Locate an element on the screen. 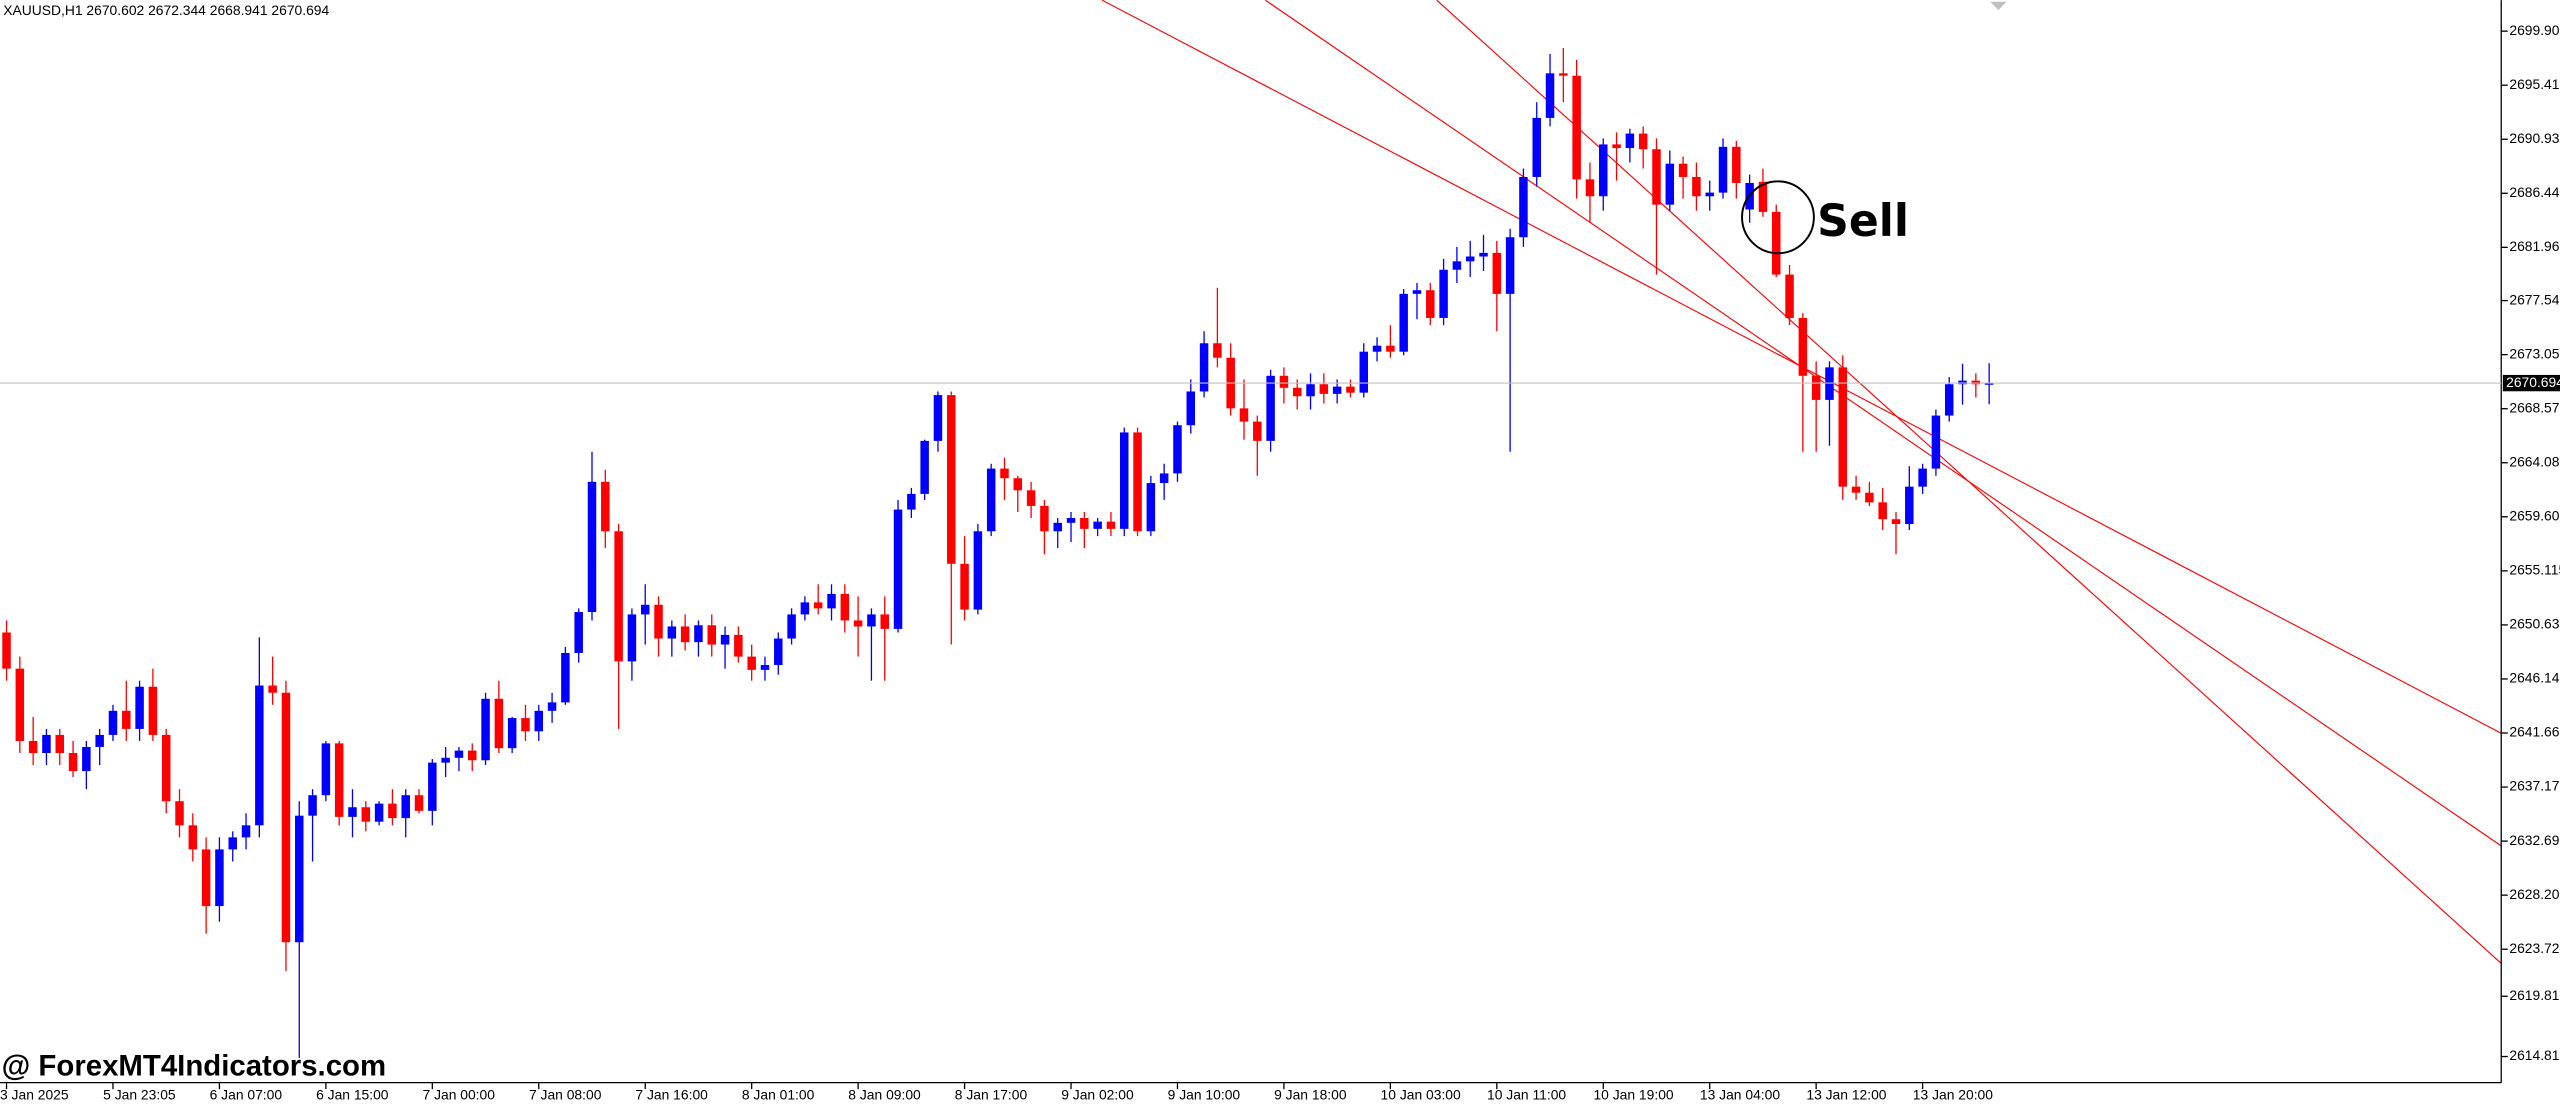 This screenshot has width=2560, height=1104. x-tick-label: 9 Jan 02:00 is located at coordinates (1097, 1094).